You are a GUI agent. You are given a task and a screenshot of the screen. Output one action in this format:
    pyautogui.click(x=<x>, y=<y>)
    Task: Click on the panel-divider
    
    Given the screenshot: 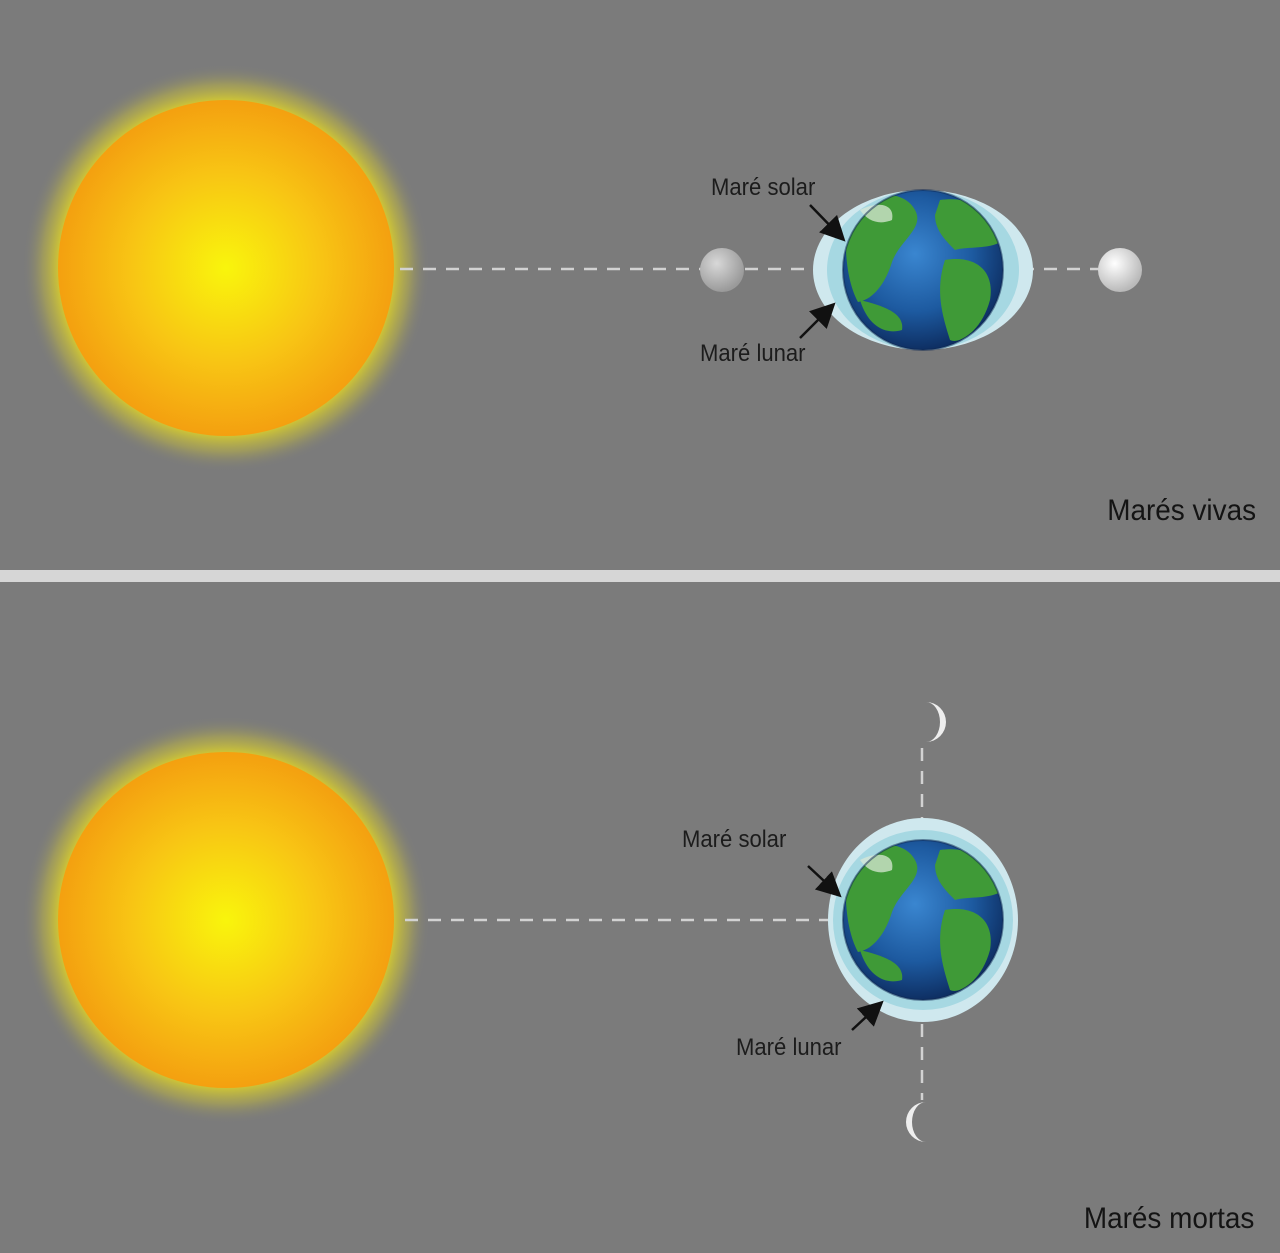 What is the action you would take?
    pyautogui.click(x=640, y=576)
    